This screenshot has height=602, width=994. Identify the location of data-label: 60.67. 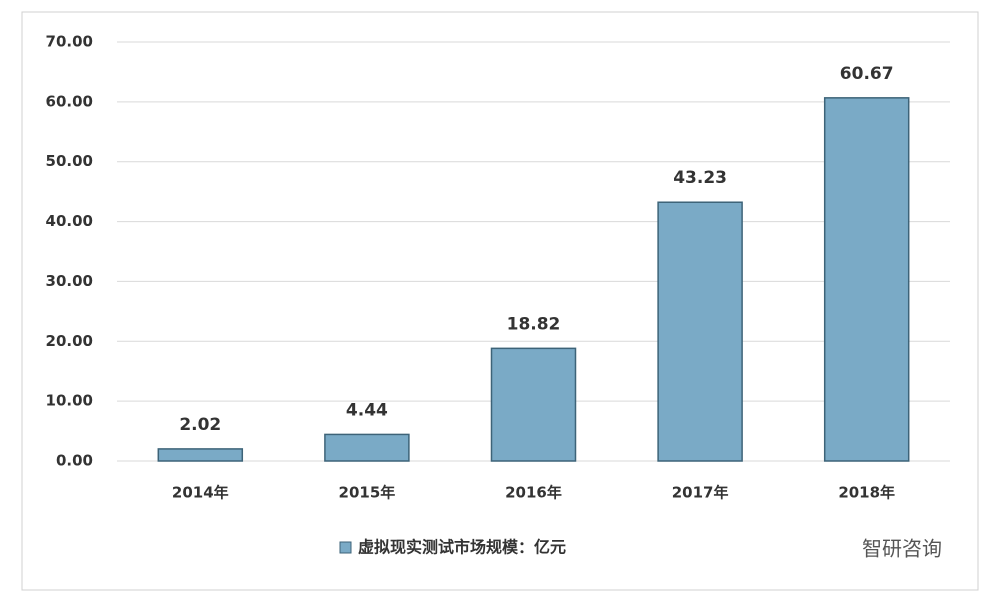
(867, 74).